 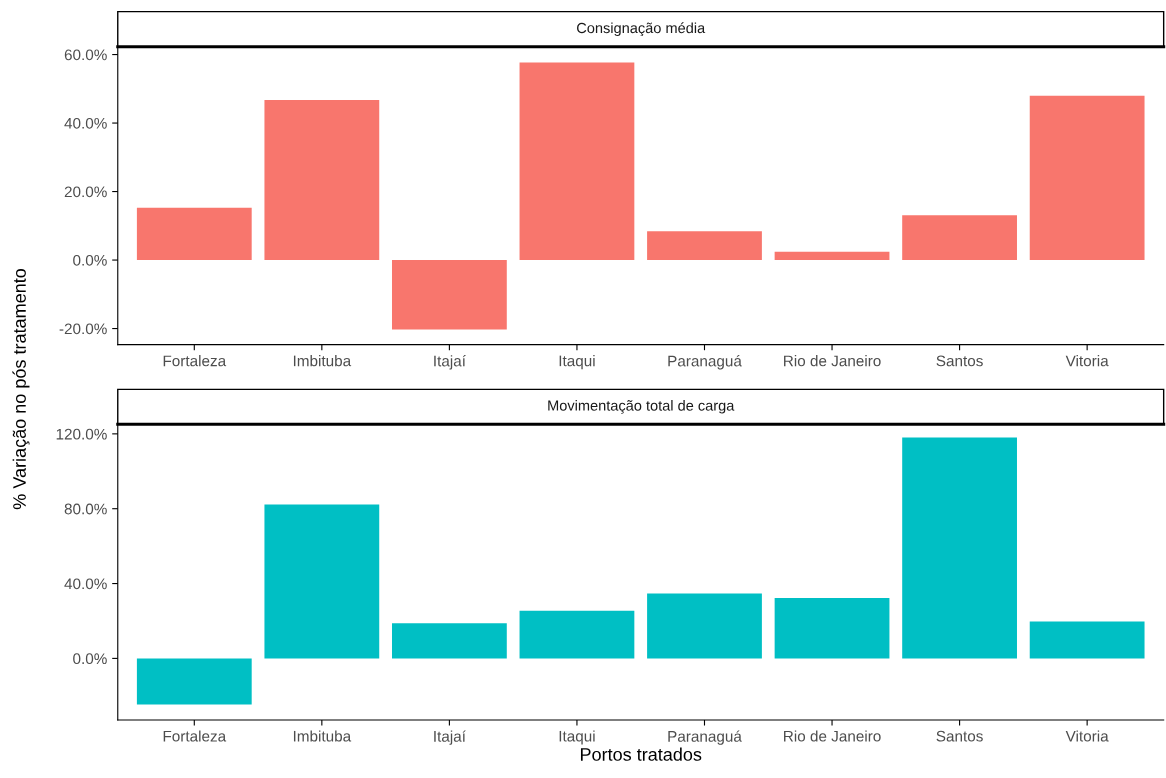 I want to click on y-tick-label: 80.0%, so click(x=85, y=509).